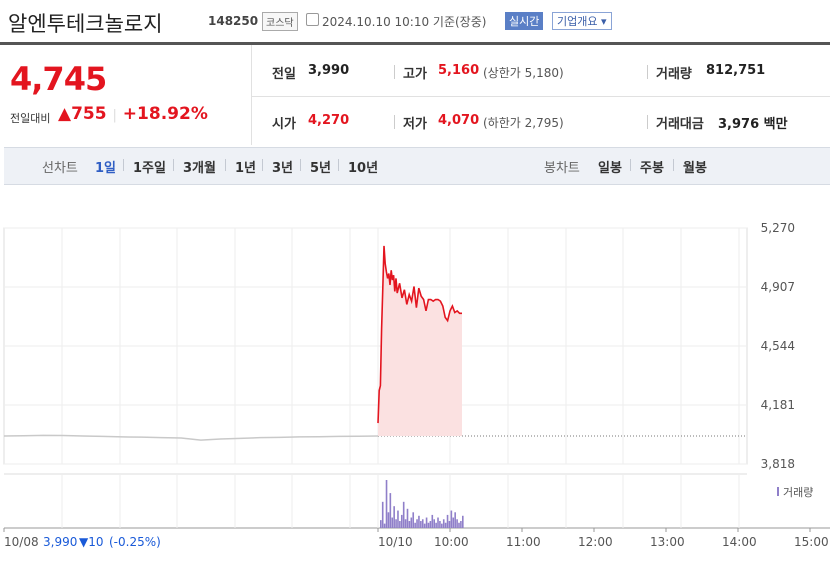 This screenshot has height=563, width=830. Describe the element at coordinates (85, 24) in the screenshot. I see `stock-name: 알엔투테크놀로지` at that location.